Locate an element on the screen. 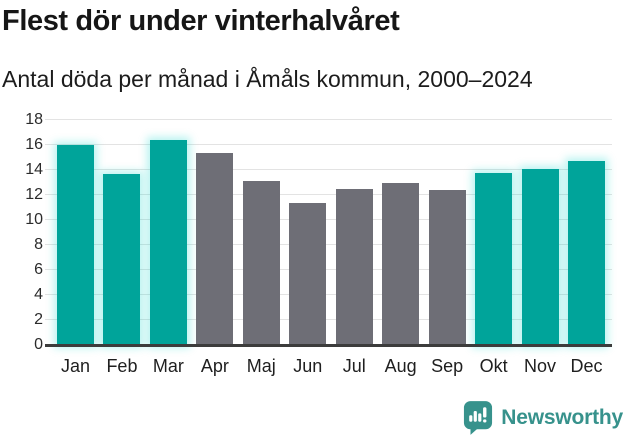 Image resolution: width=631 pixels, height=439 pixels. bar-jan is located at coordinates (75, 245).